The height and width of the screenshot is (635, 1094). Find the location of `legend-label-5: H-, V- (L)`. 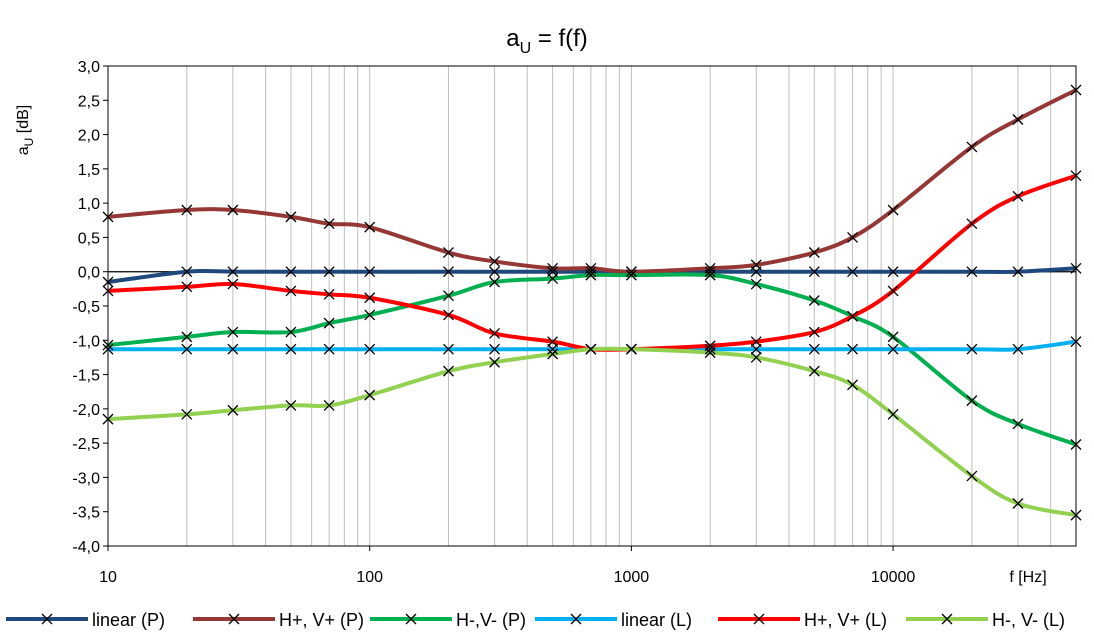

legend-label-5: H-, V- (L) is located at coordinates (1028, 620).